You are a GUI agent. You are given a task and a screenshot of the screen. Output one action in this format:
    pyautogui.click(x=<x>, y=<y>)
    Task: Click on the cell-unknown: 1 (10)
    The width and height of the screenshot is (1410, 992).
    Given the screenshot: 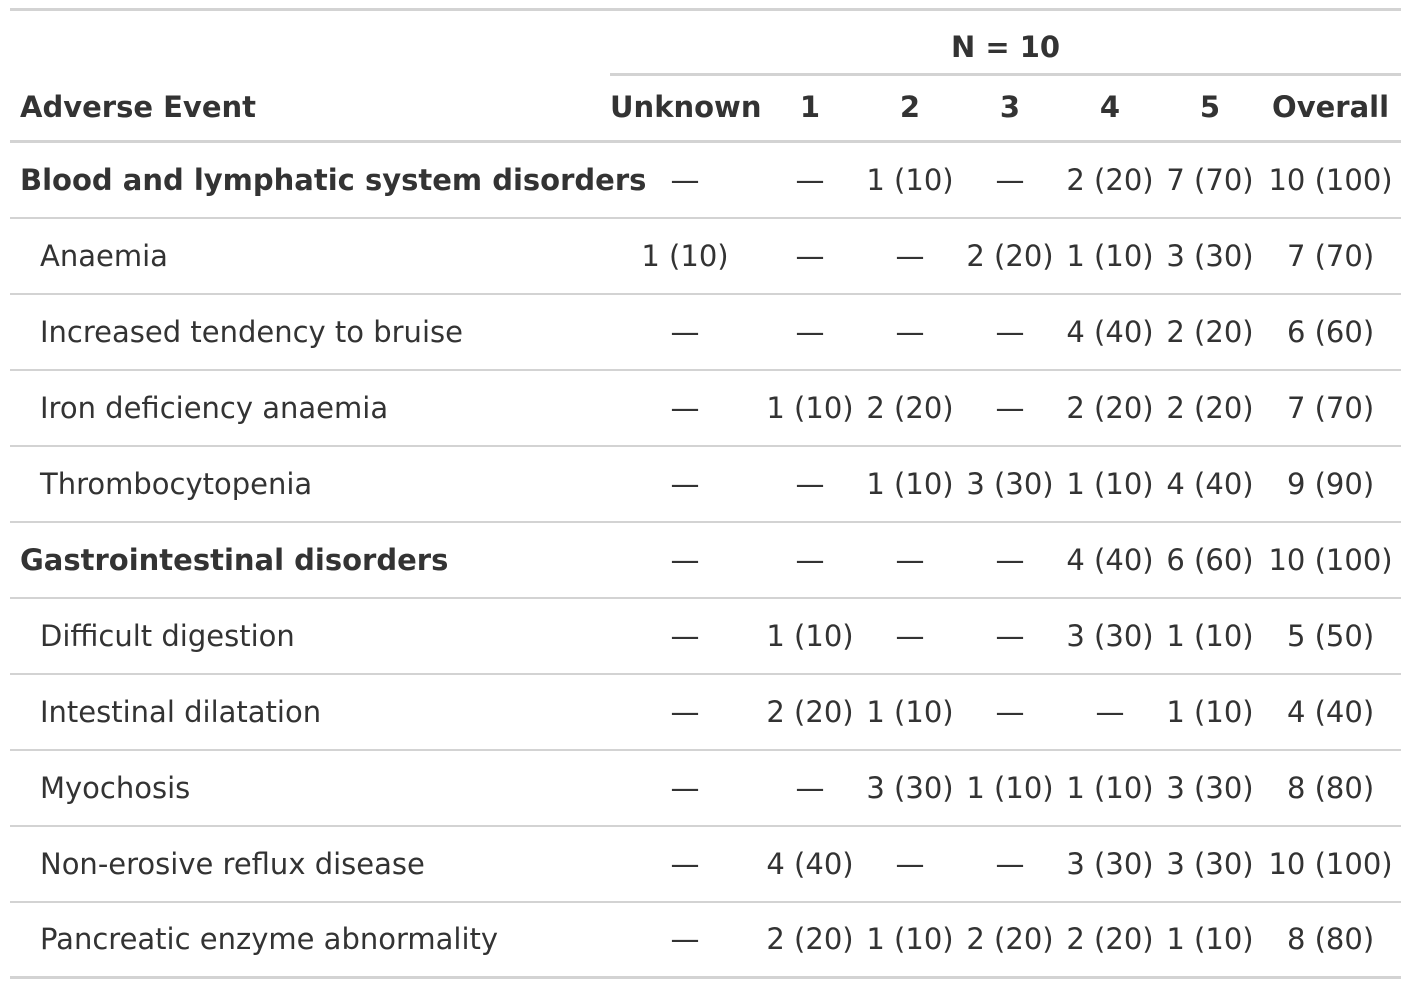 What is the action you would take?
    pyautogui.click(x=685, y=255)
    